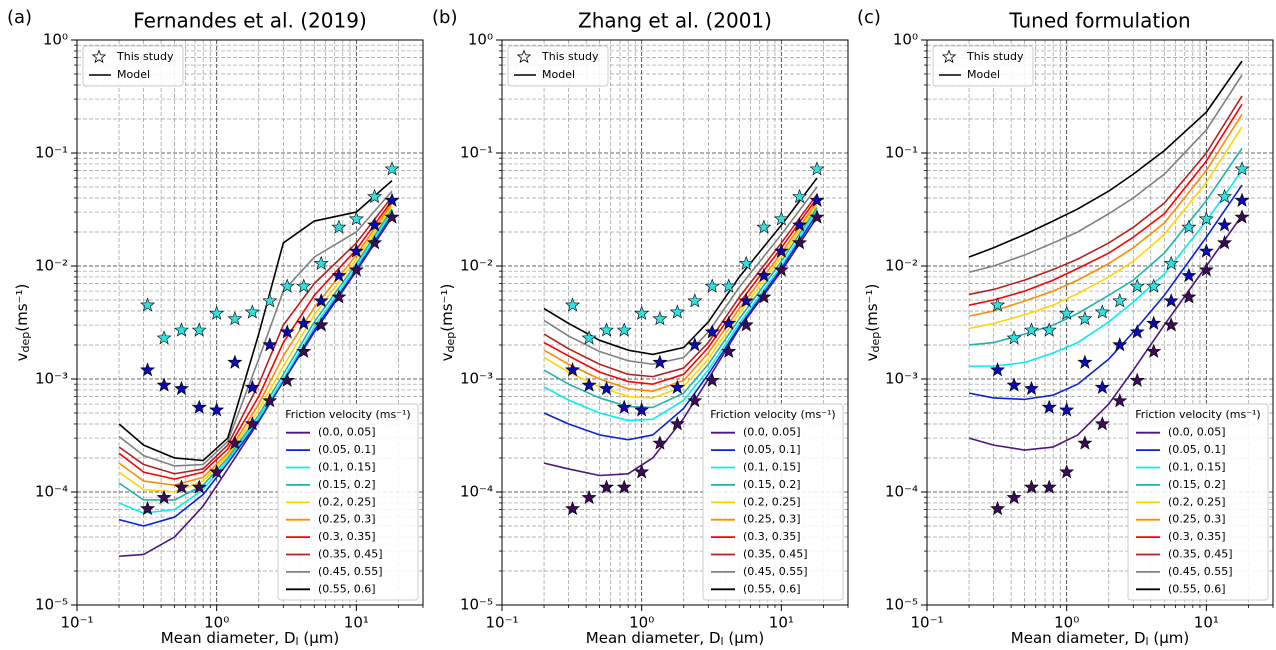  Describe the element at coordinates (1197, 432) in the screenshot. I see `legend-label: (0.0, 0.05]` at that location.